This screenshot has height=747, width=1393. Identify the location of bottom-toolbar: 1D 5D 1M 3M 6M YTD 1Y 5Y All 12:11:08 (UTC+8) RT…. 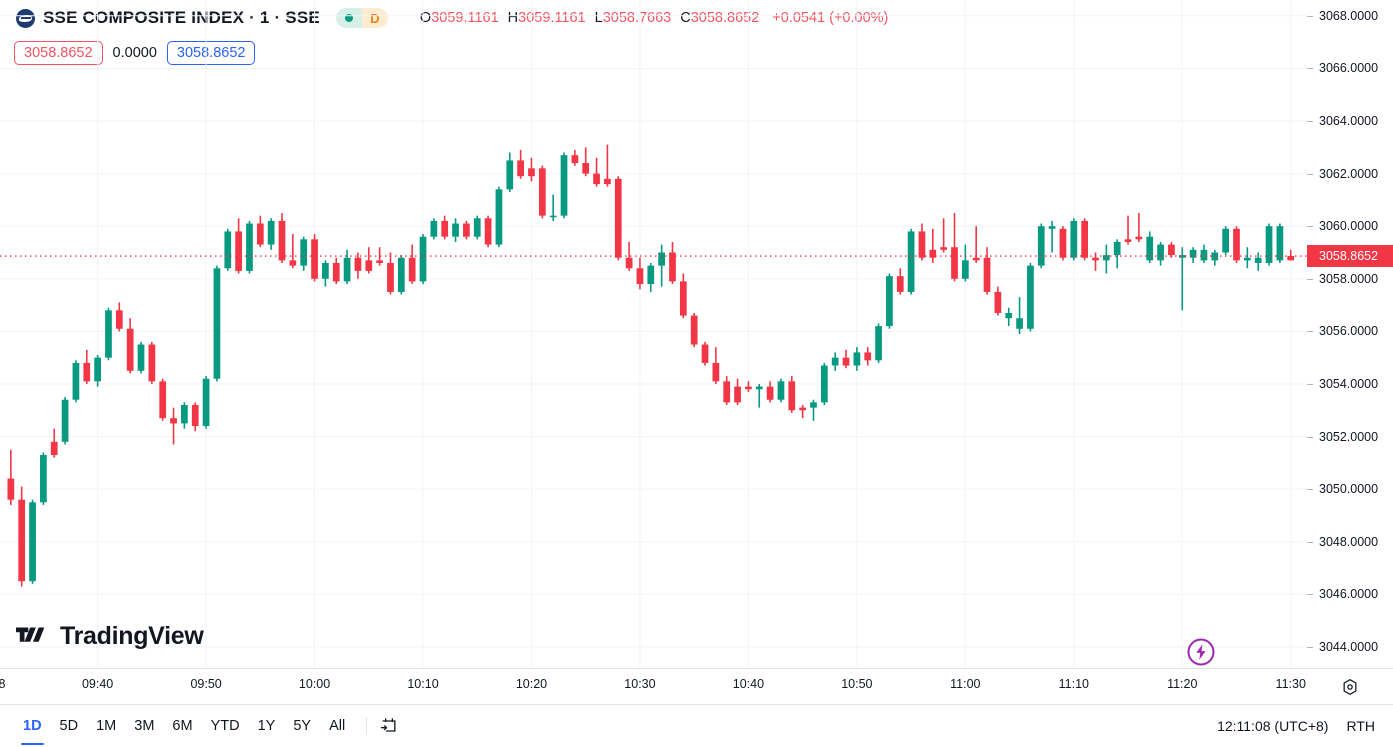
(696, 725).